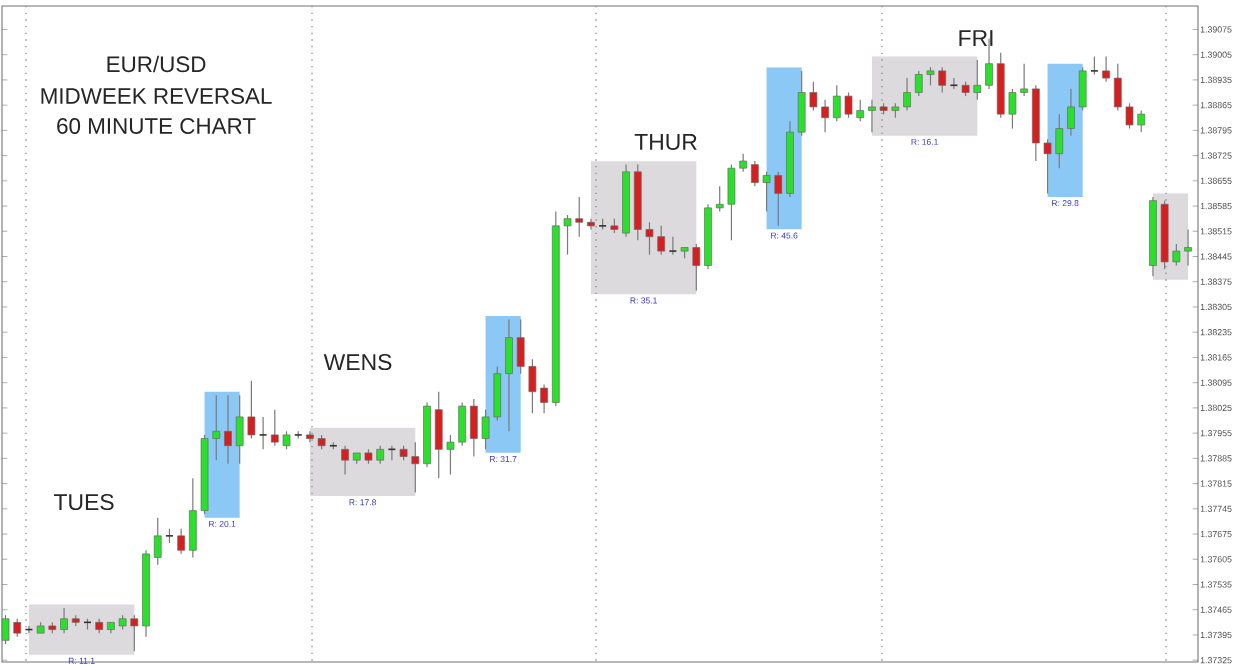 This screenshot has width=1248, height=666. Describe the element at coordinates (156, 126) in the screenshot. I see `annotation: 60 MINUTE CHART` at that location.